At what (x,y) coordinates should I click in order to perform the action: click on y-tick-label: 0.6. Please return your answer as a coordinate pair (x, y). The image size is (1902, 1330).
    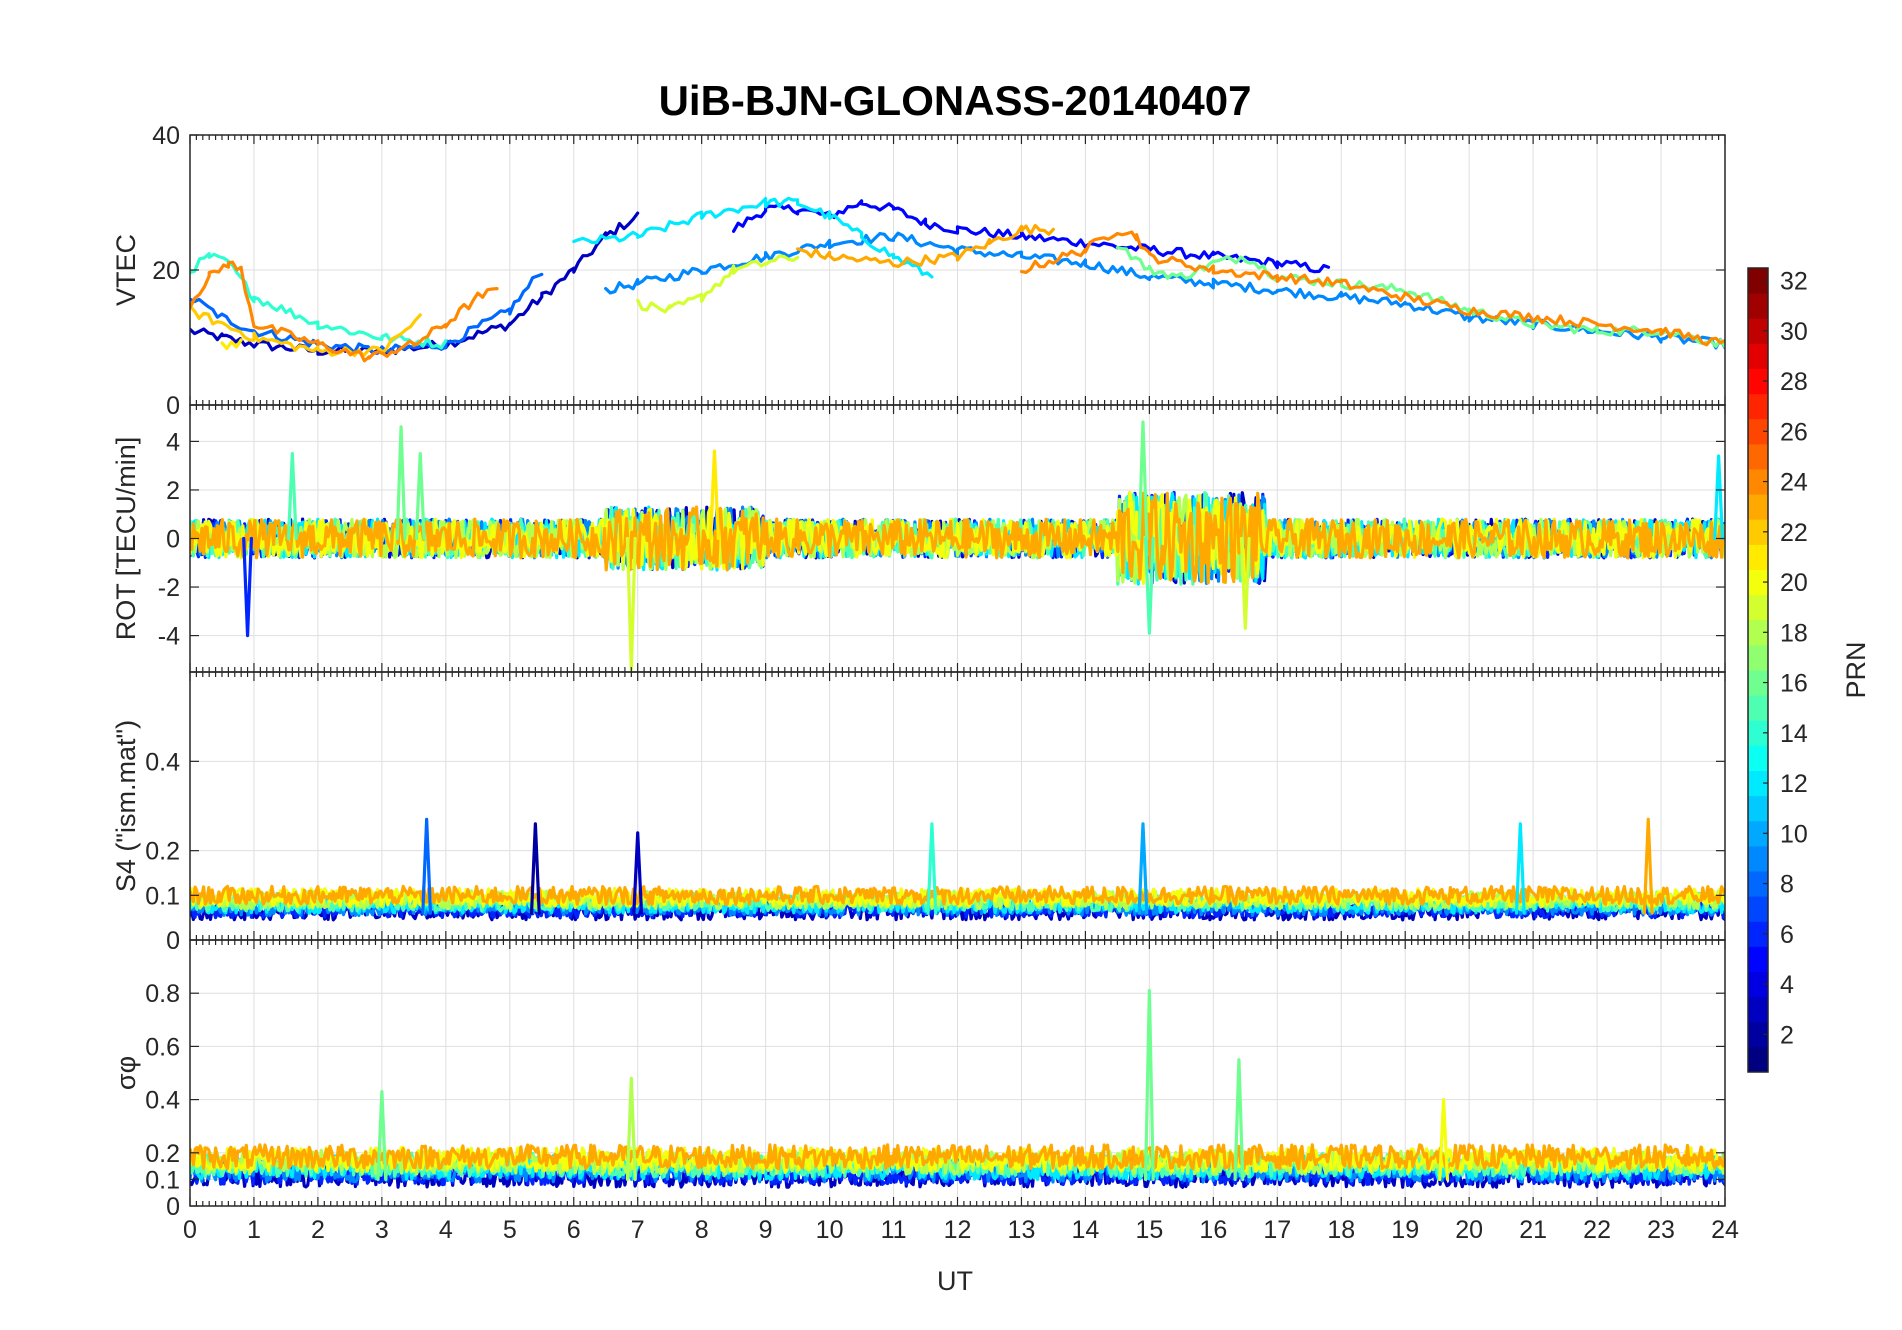
    Looking at the image, I should click on (162, 1047).